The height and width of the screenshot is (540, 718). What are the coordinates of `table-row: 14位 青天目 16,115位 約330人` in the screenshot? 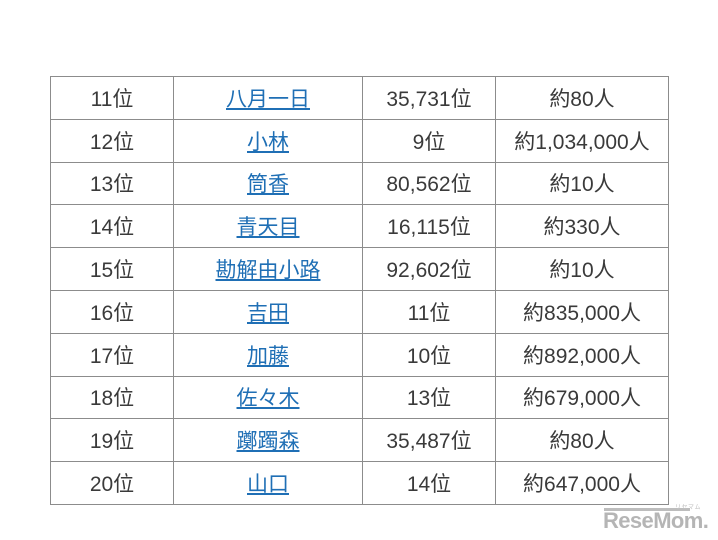 It's located at (359, 226).